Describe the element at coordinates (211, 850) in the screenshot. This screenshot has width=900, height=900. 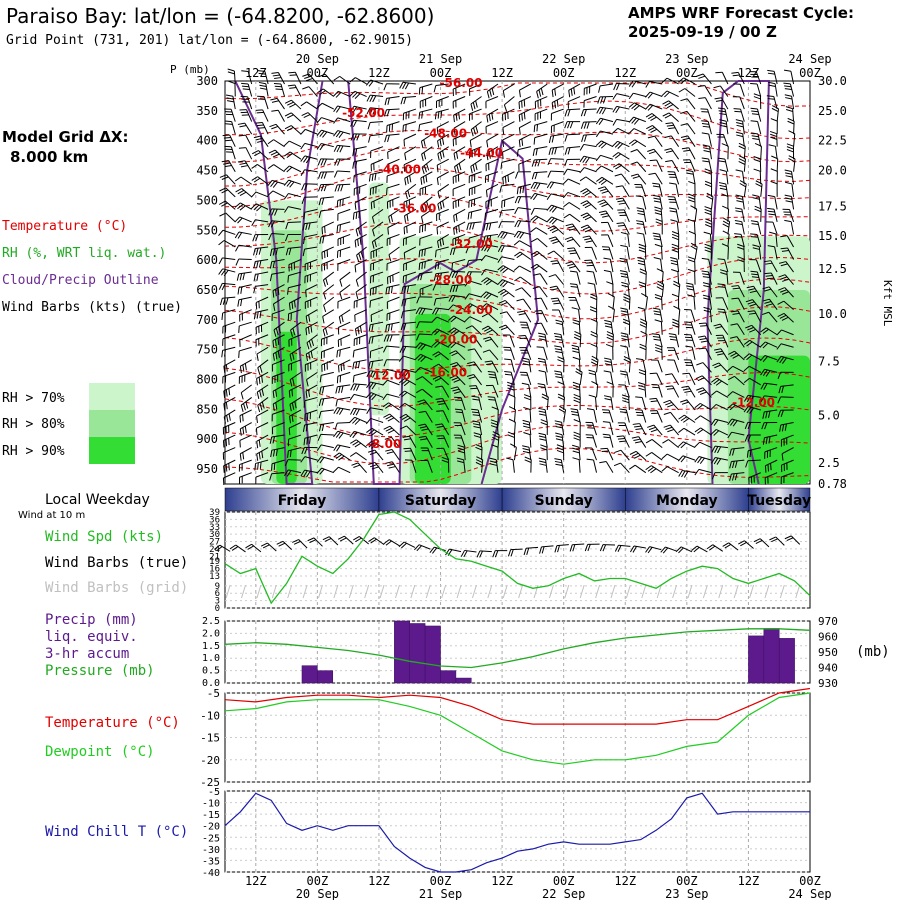
I see `windchill-tick: -30` at that location.